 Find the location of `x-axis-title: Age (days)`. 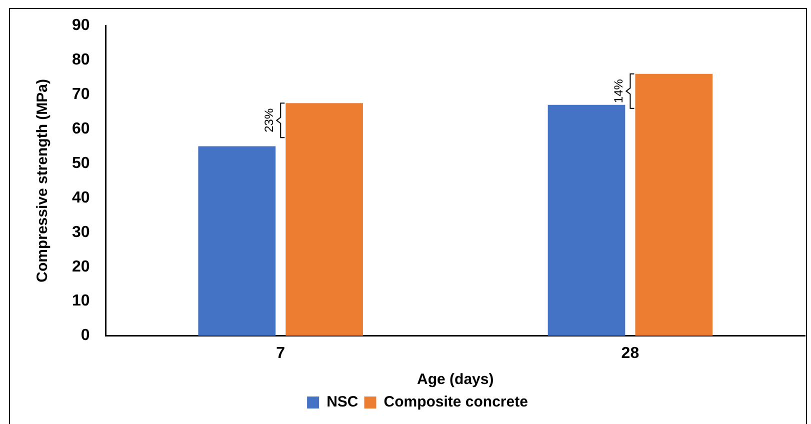

x-axis-title: Age (days) is located at coordinates (455, 379).